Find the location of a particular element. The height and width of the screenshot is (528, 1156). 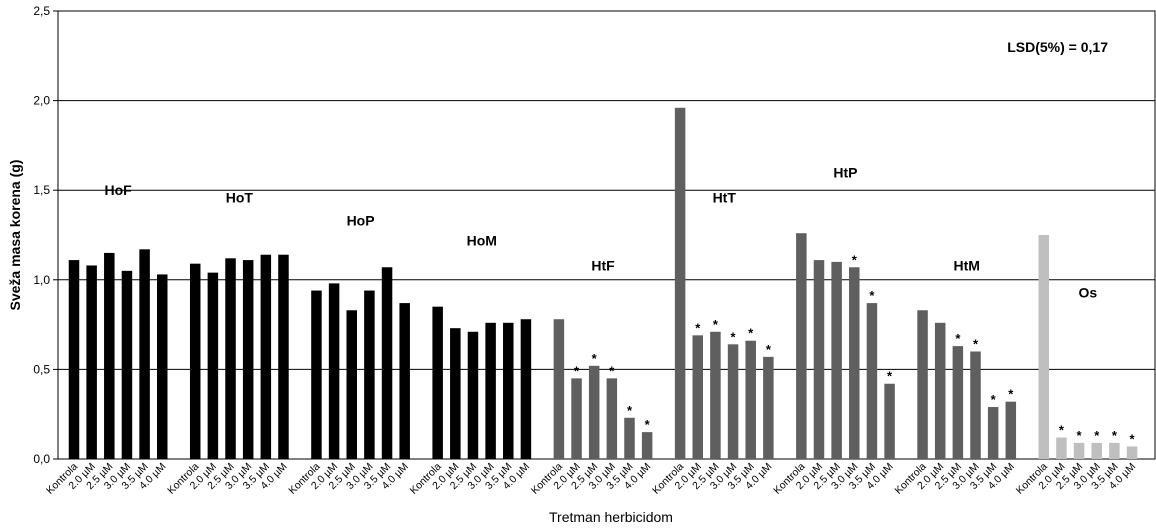

group-label-HoT: HoT is located at coordinates (240, 197).